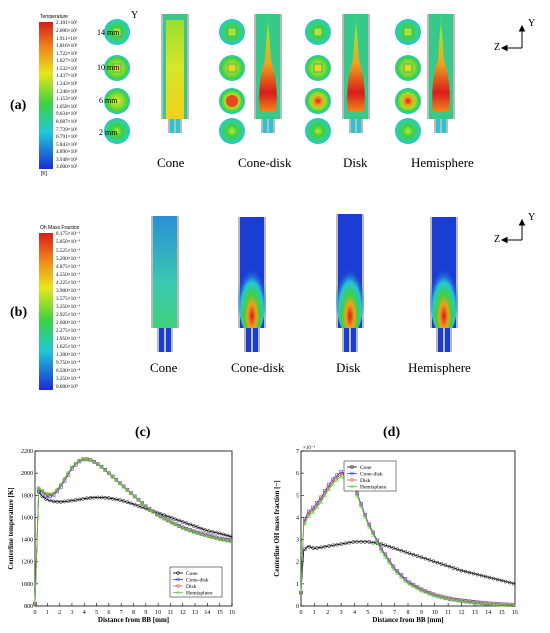  What do you see at coordinates (67, 99) in the screenshot?
I see `legend-tick-label: 1.153×10³` at bounding box center [67, 99].